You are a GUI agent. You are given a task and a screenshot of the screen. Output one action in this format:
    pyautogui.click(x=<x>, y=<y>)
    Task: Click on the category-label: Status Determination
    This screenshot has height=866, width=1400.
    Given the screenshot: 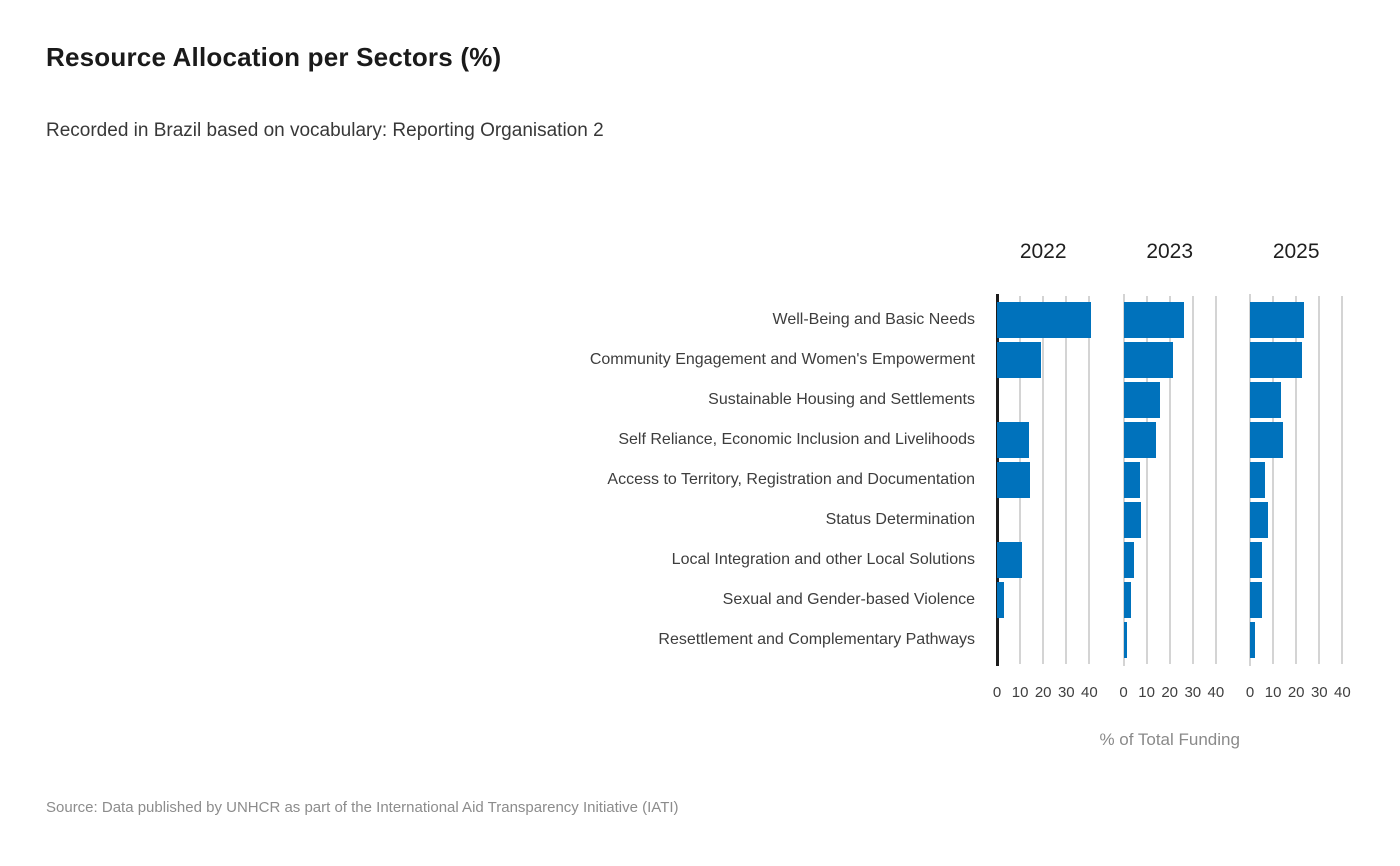 What is the action you would take?
    pyautogui.click(x=900, y=519)
    